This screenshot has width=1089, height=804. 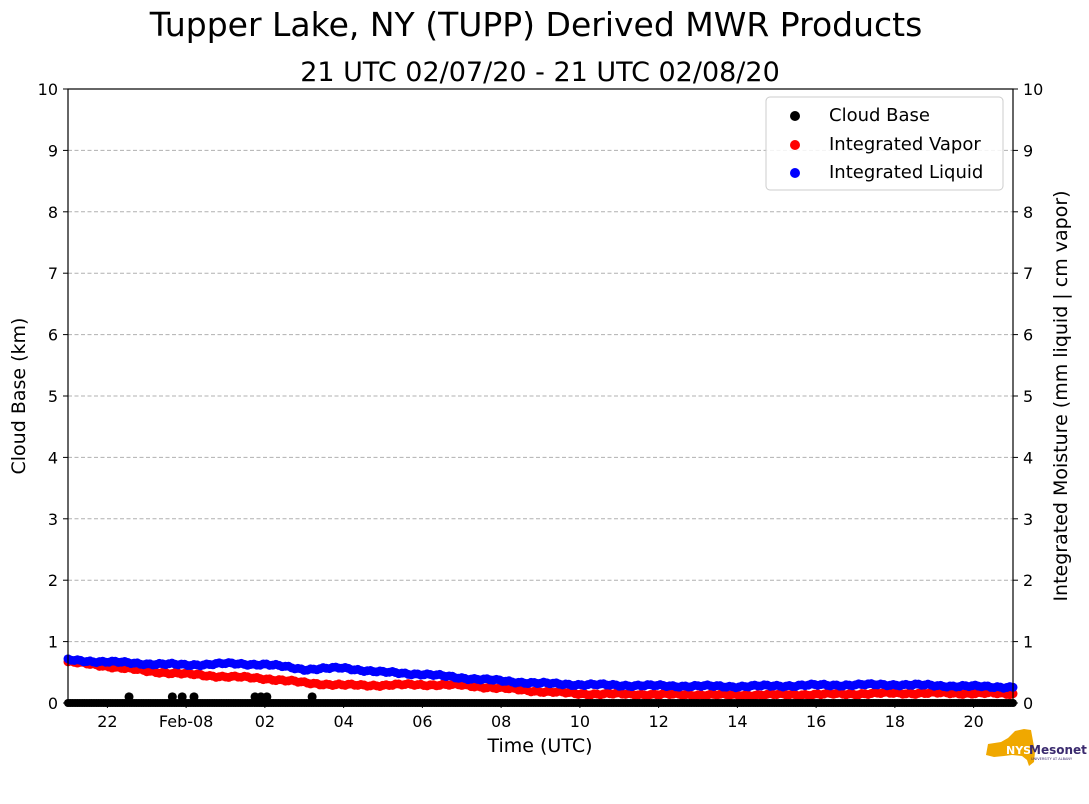 What do you see at coordinates (265, 721) in the screenshot?
I see `x-tick-label: 02` at bounding box center [265, 721].